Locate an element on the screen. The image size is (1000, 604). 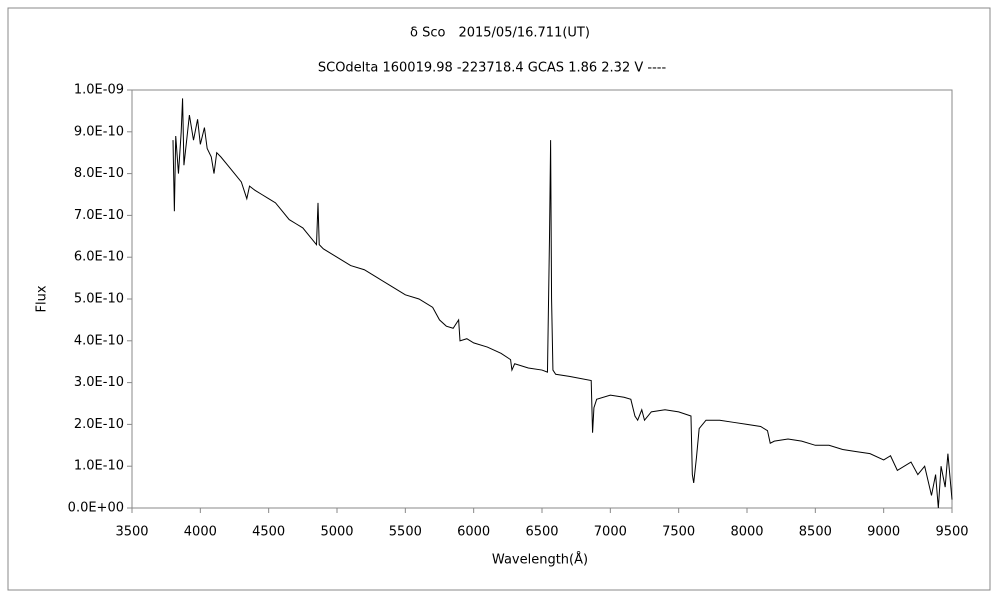
x-tick-label: 6000 is located at coordinates (473, 532).